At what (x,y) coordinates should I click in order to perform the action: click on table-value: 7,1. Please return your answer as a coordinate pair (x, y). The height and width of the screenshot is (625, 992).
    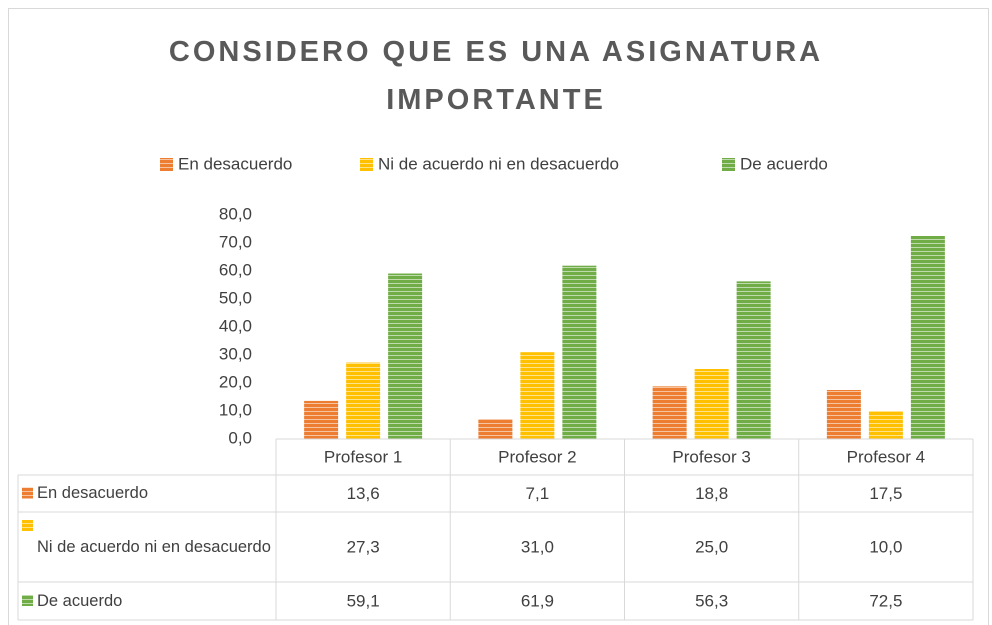
    Looking at the image, I should click on (538, 493).